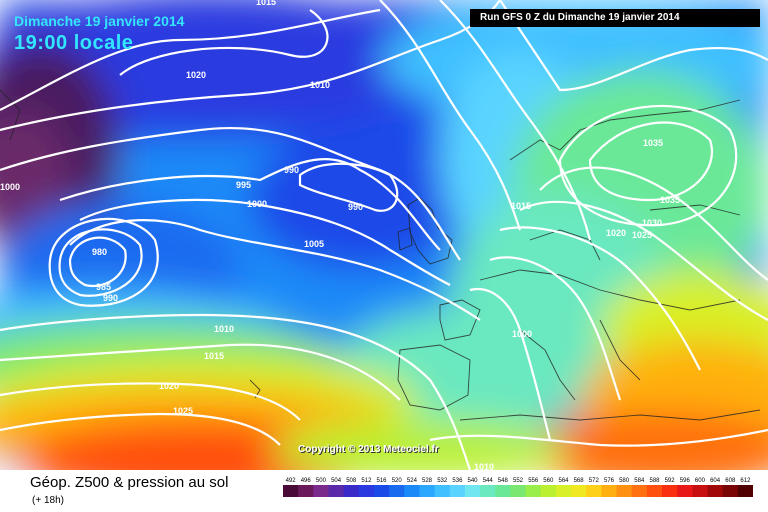 The height and width of the screenshot is (512, 768). What do you see at coordinates (548, 481) in the screenshot?
I see `scale-label: 560` at bounding box center [548, 481].